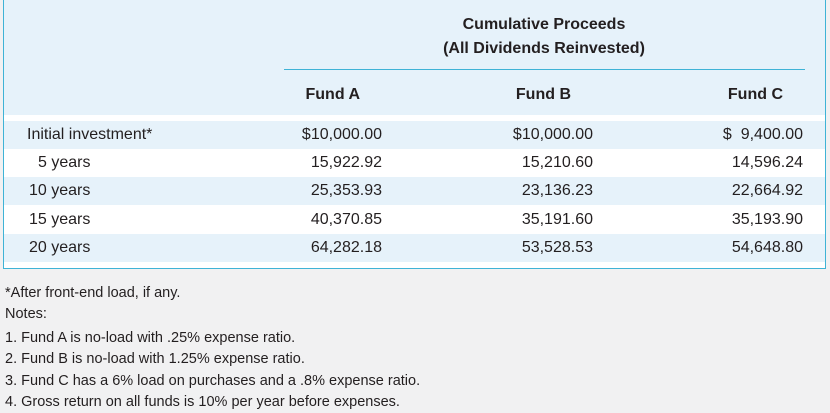 This screenshot has height=413, width=830. What do you see at coordinates (414, 191) in the screenshot?
I see `table-row: 10 years 25,353.93 23,136.23 22,664.92` at bounding box center [414, 191].